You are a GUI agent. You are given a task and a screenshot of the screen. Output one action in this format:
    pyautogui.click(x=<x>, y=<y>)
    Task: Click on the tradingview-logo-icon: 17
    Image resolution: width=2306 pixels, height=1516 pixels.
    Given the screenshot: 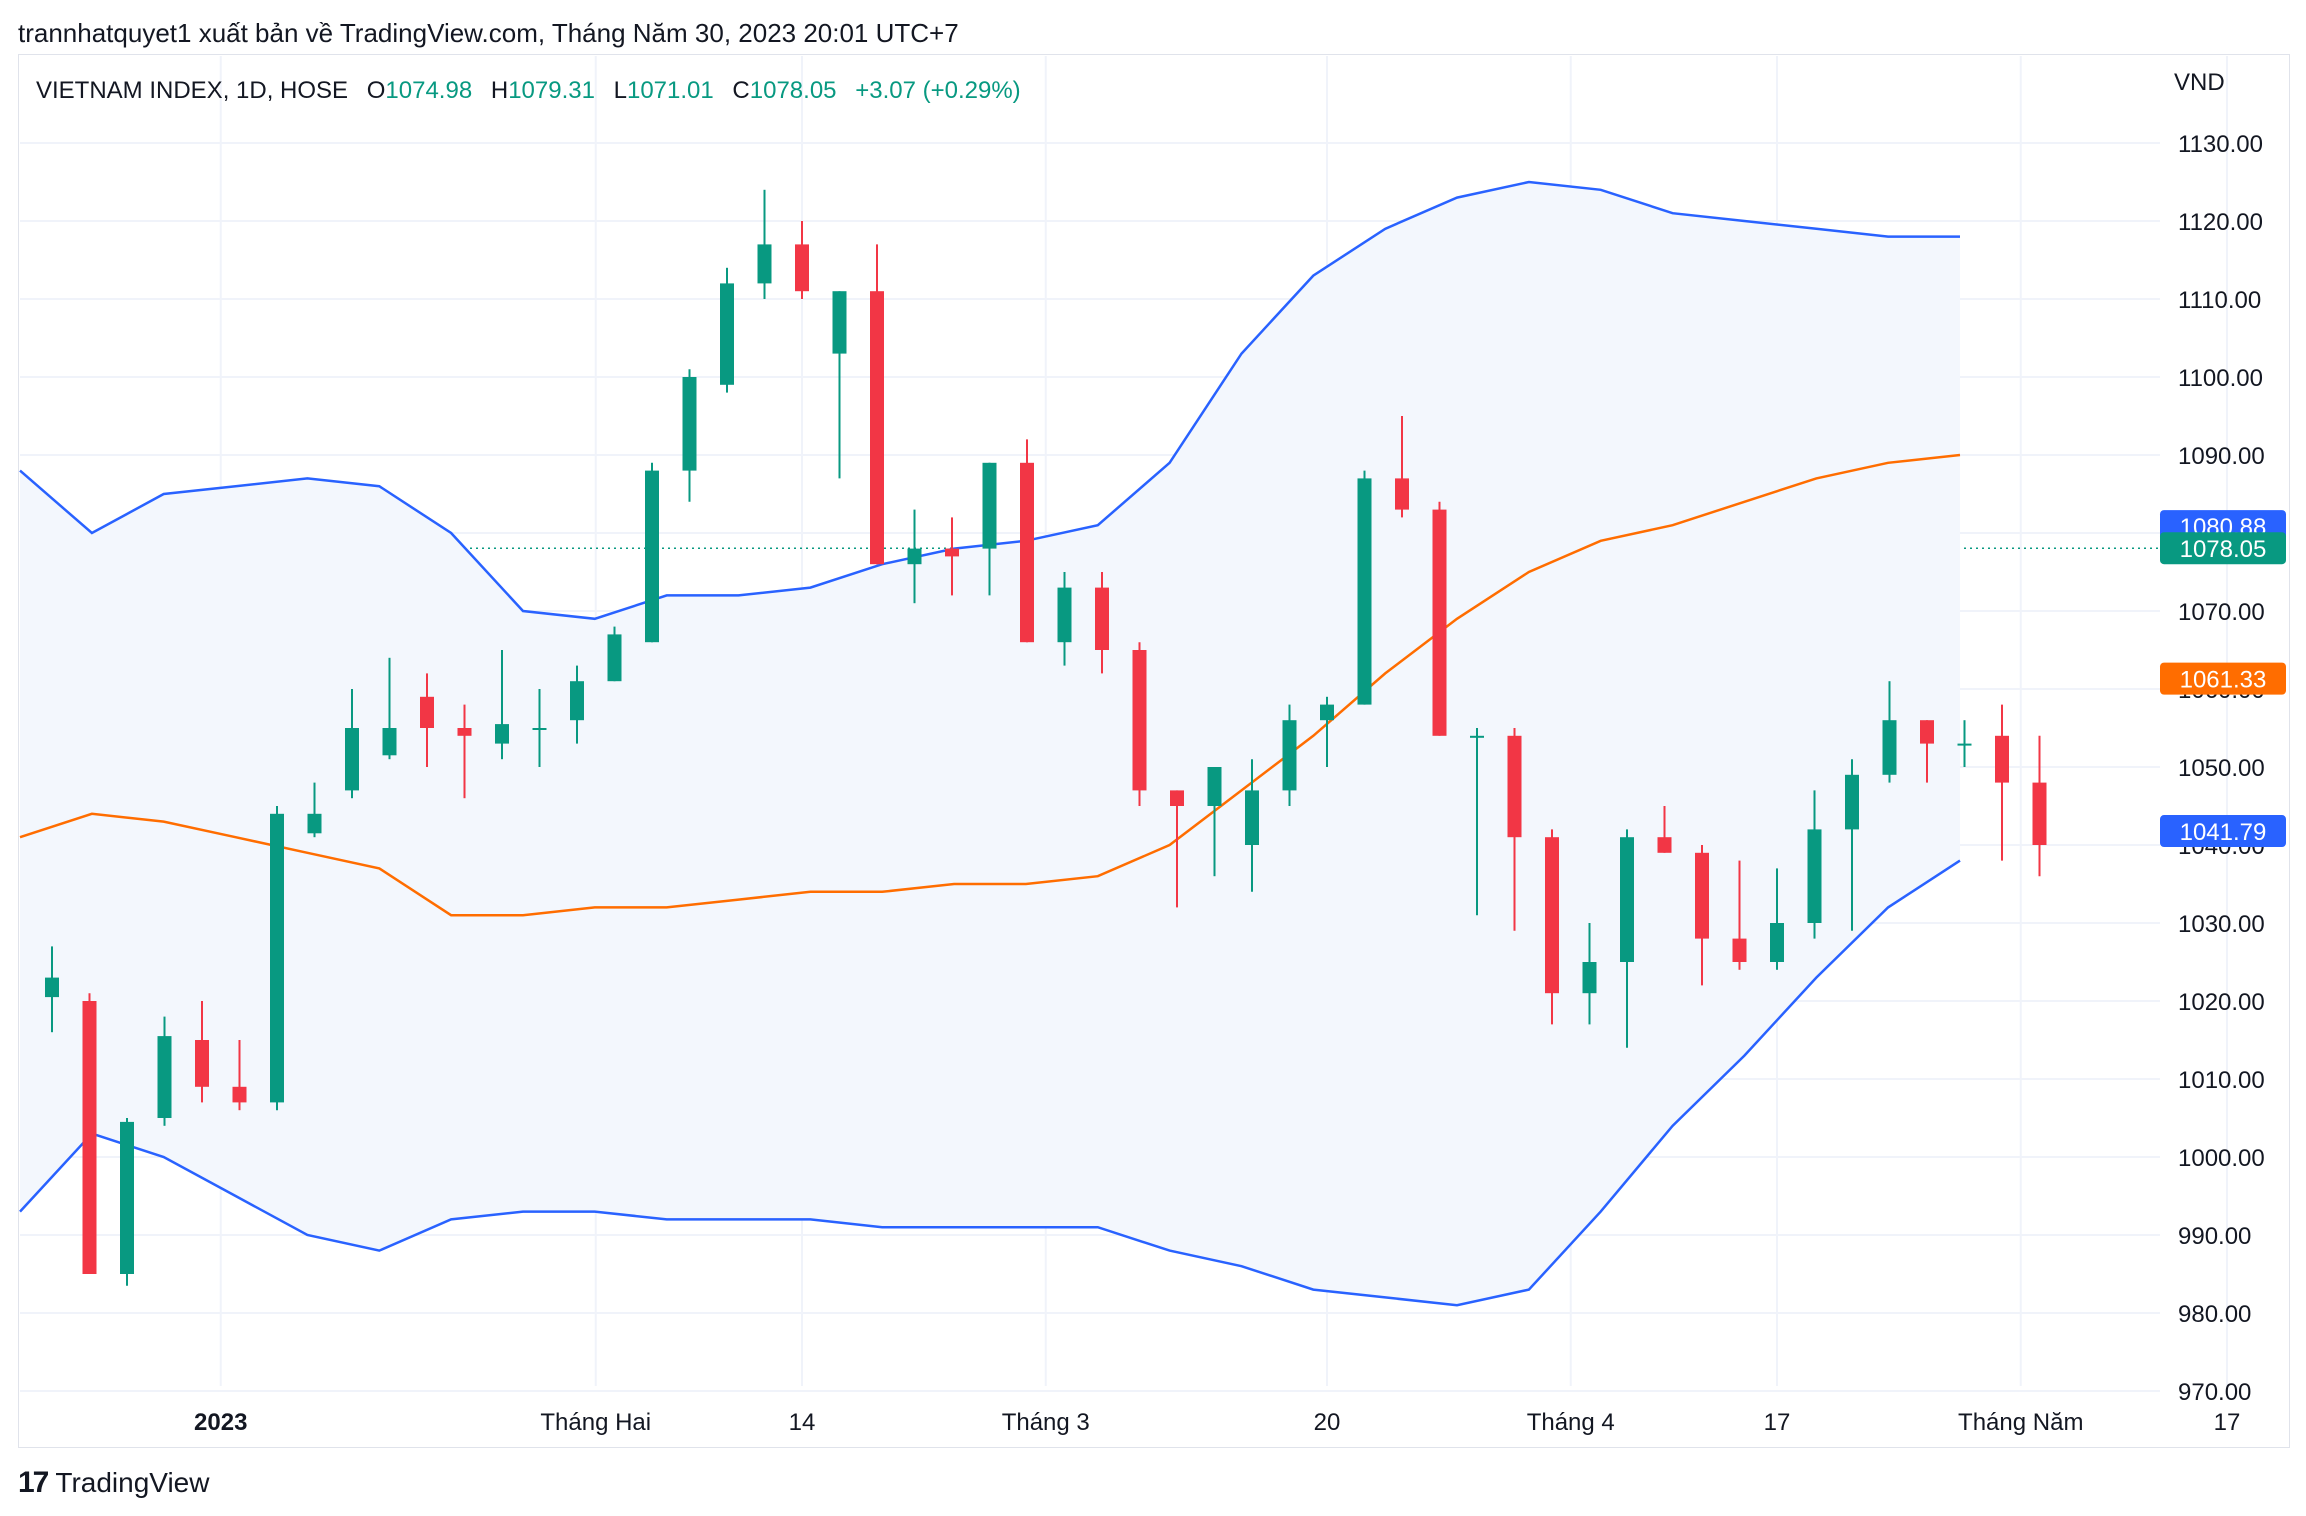 What is the action you would take?
    pyautogui.click(x=33, y=1482)
    